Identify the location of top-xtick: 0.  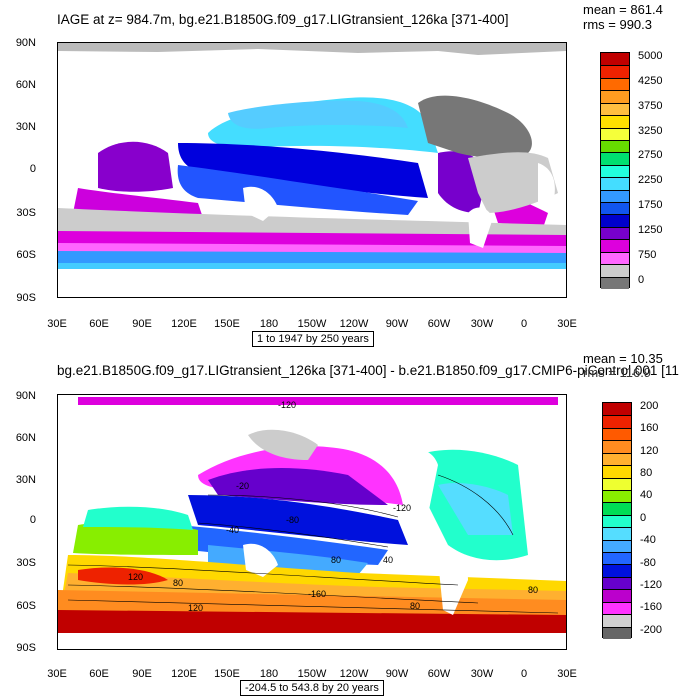
(524, 324).